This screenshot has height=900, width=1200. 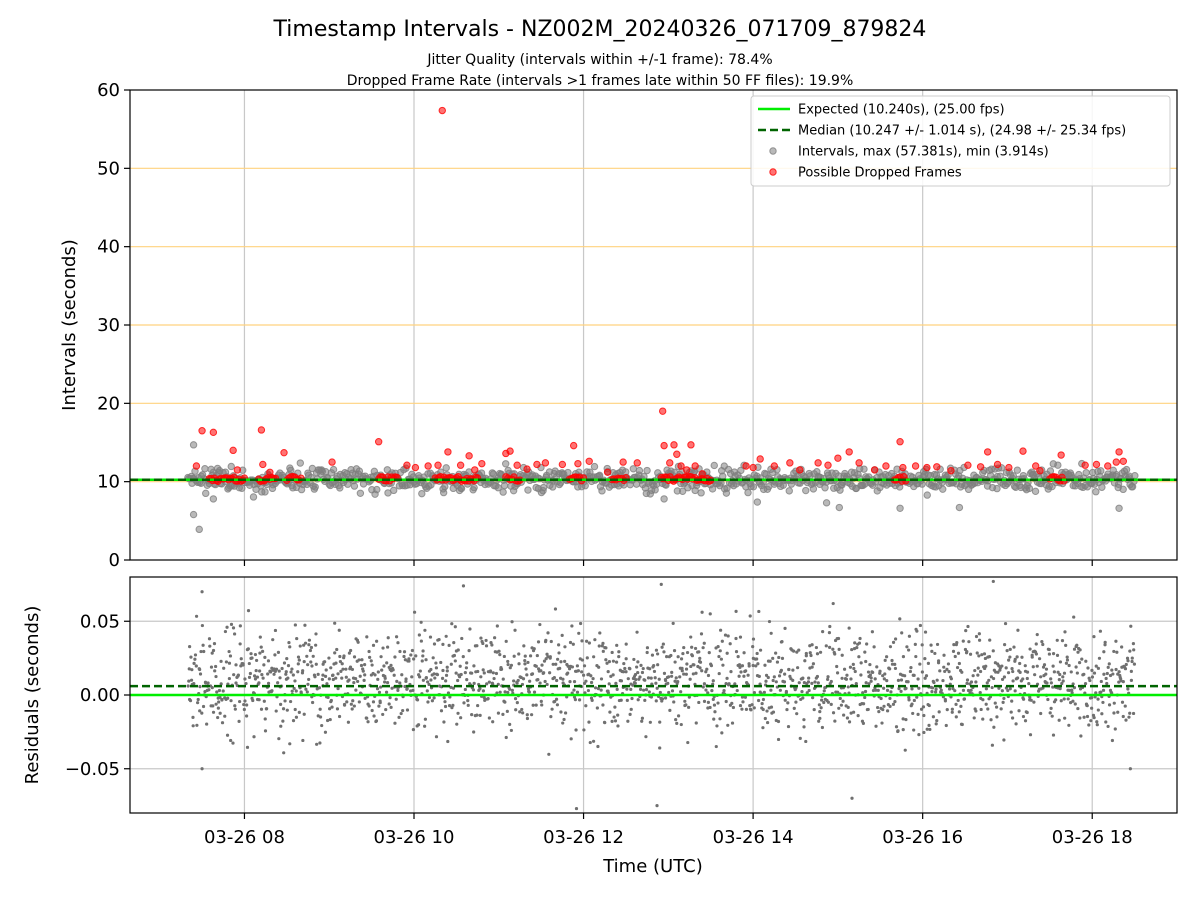 What do you see at coordinates (32, 695) in the screenshot?
I see `residuals-y-axis-label: Residuals (seconds)` at bounding box center [32, 695].